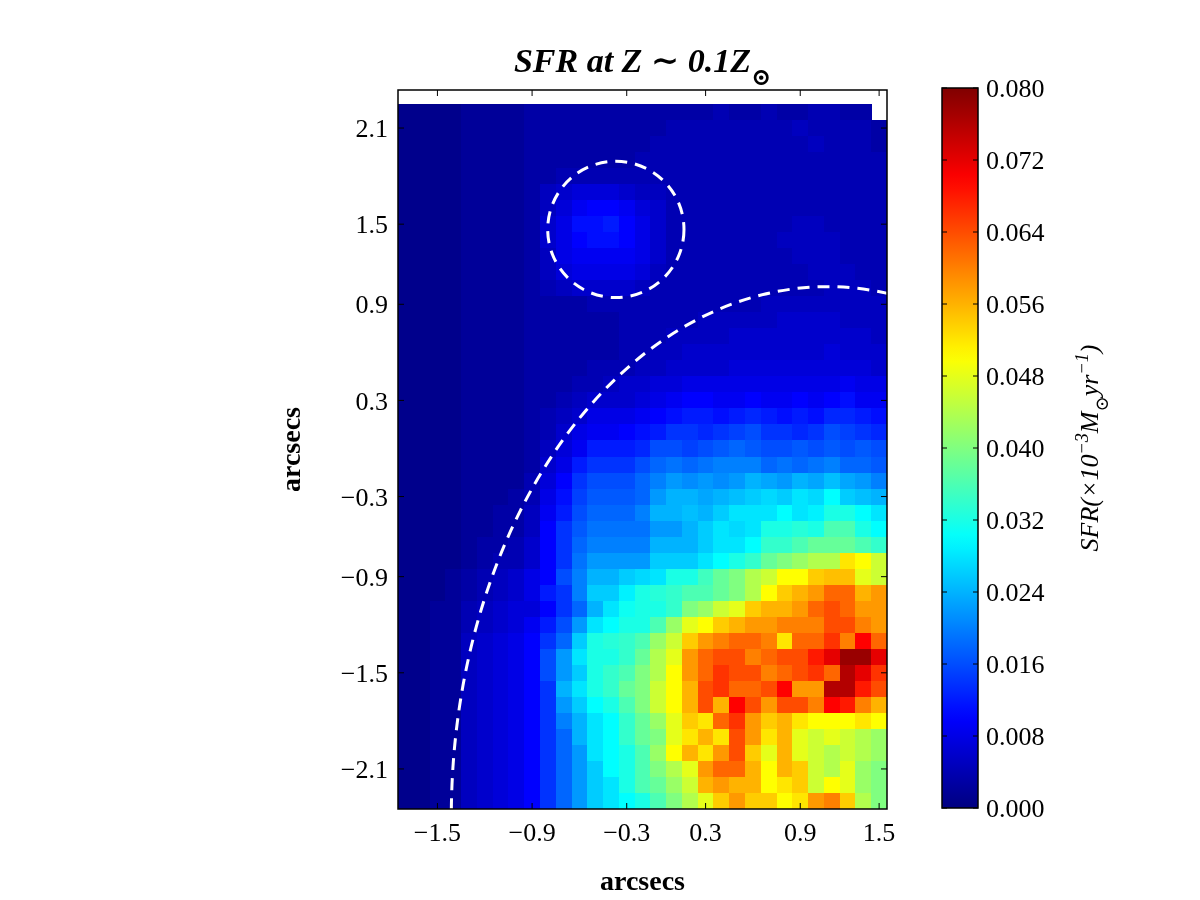 This screenshot has width=1200, height=900. What do you see at coordinates (643, 880) in the screenshot?
I see `x-axis-title: arcsecs` at bounding box center [643, 880].